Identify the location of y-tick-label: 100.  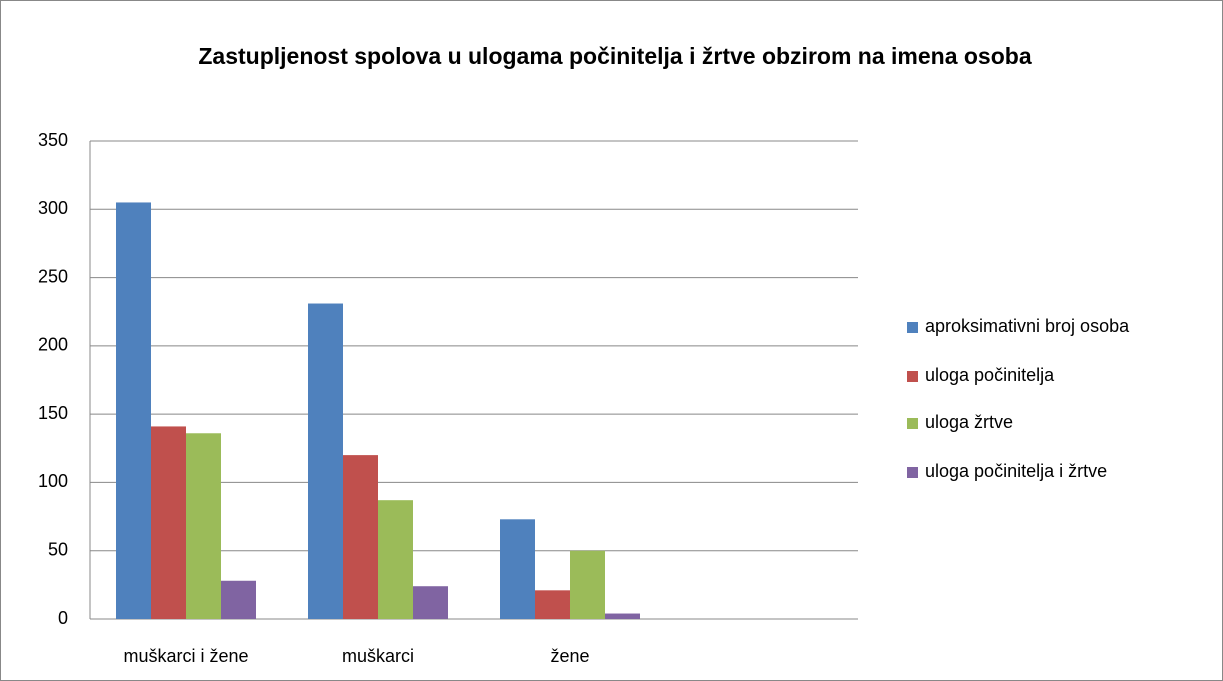
(53, 481).